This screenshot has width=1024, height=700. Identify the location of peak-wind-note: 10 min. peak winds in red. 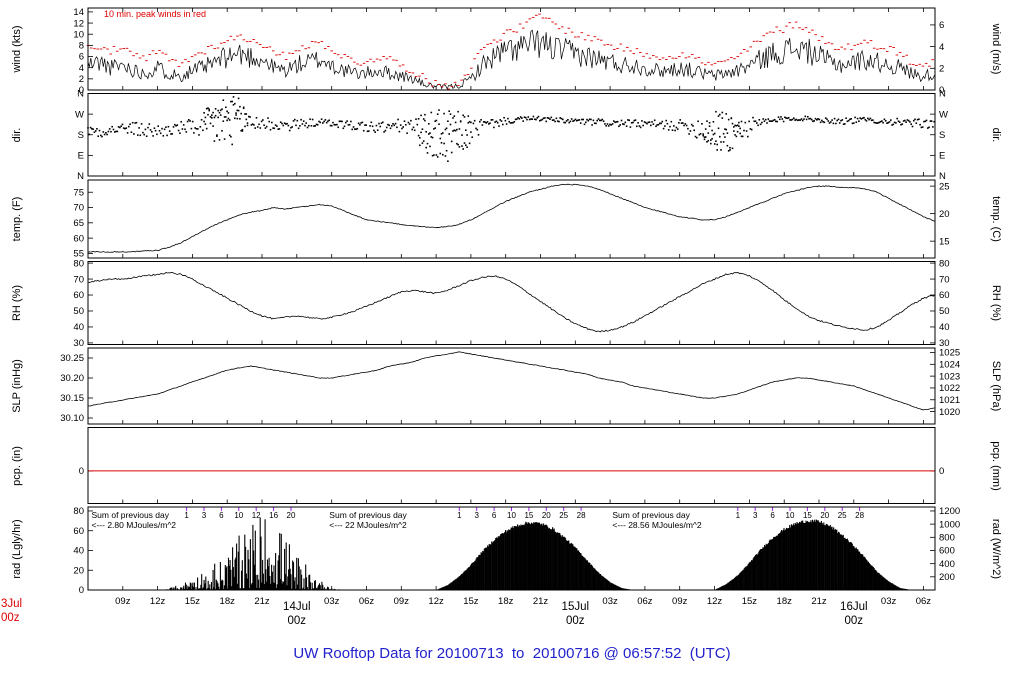
(155, 14).